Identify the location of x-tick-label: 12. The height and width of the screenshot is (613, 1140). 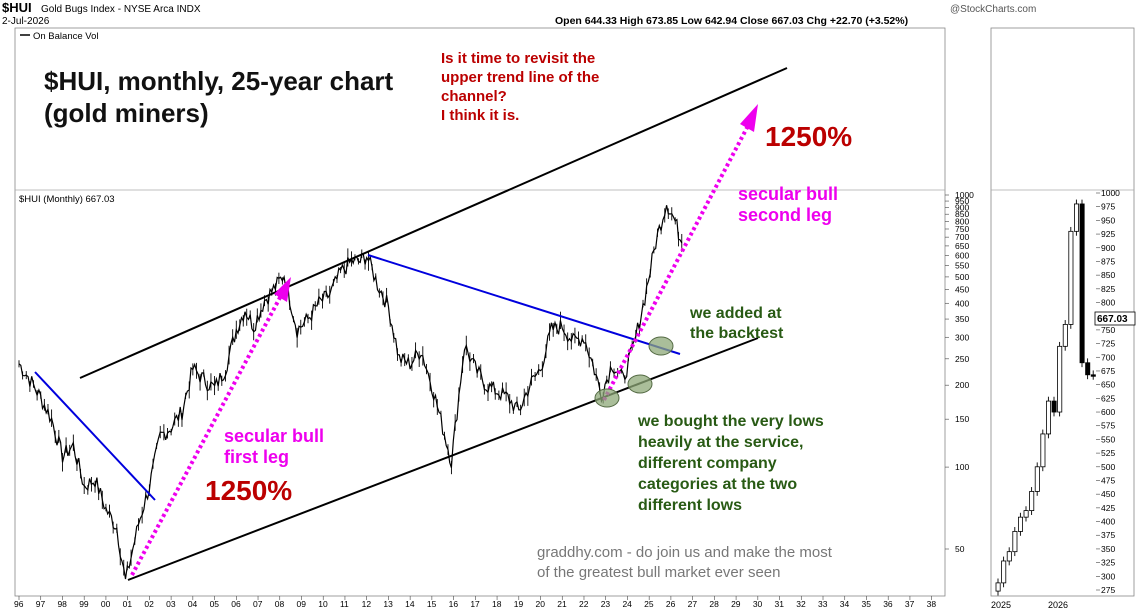
(367, 604).